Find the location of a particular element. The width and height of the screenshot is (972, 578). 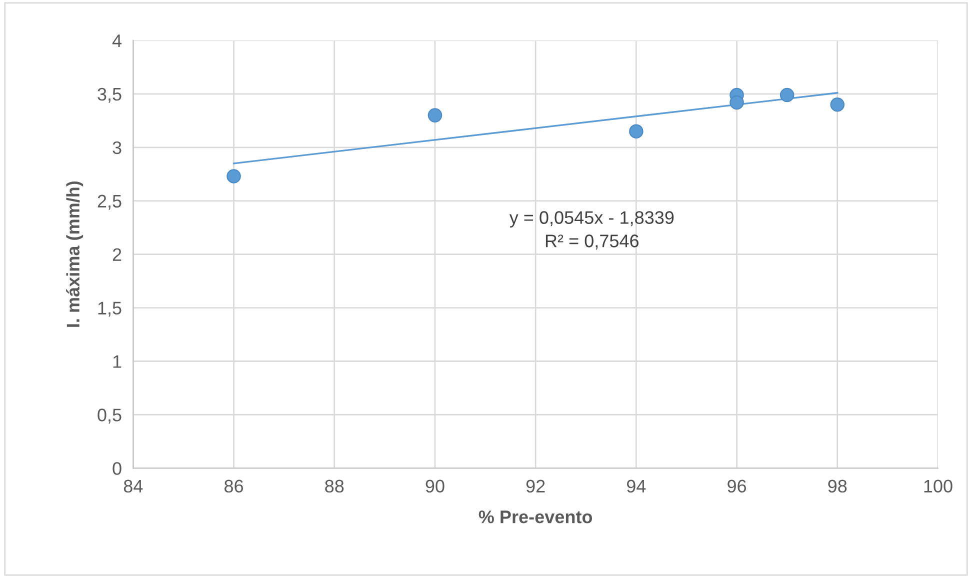

y-tick-label: 3 is located at coordinates (117, 147).